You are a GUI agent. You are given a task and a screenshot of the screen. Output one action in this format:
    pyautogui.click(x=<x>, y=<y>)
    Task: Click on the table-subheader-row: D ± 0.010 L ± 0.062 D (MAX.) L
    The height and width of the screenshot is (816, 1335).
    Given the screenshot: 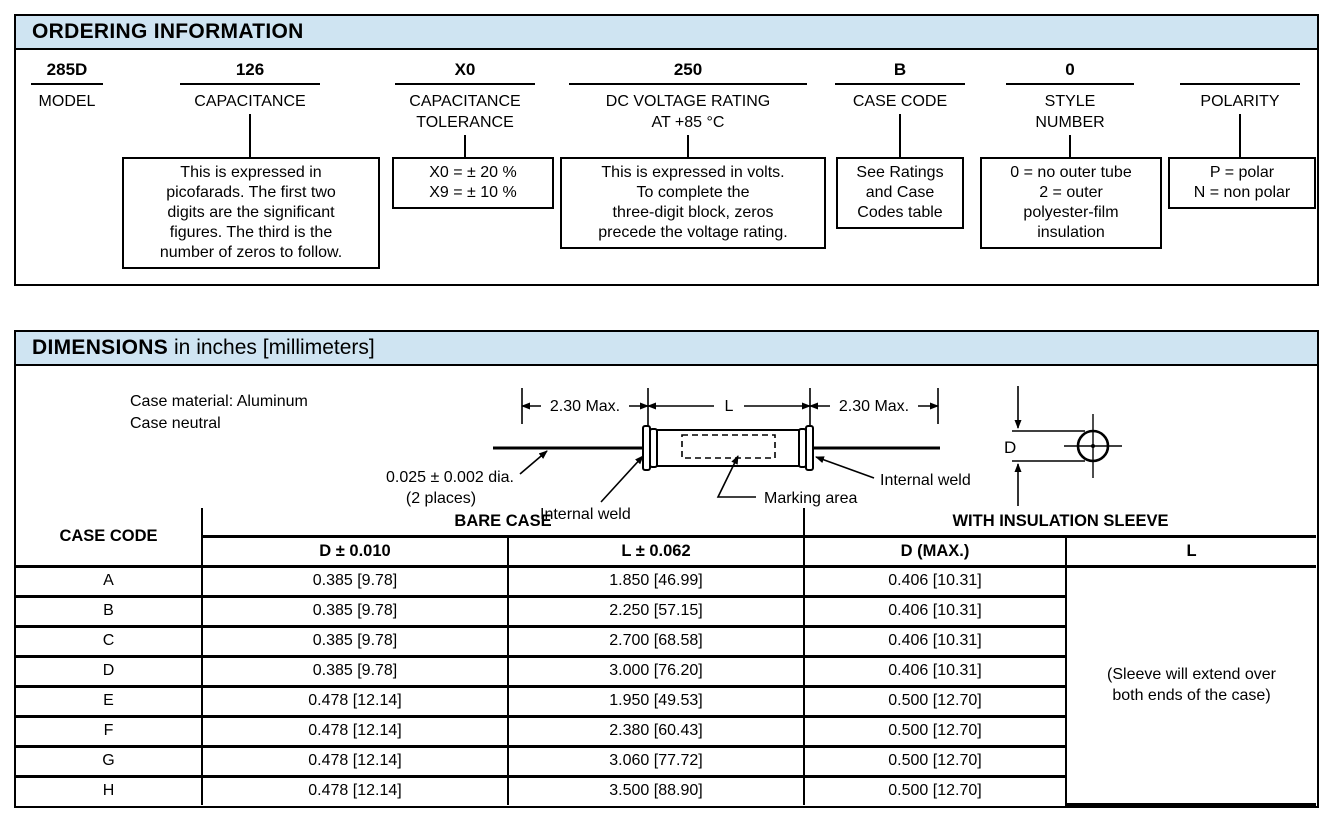 What is the action you would take?
    pyautogui.click(x=666, y=551)
    